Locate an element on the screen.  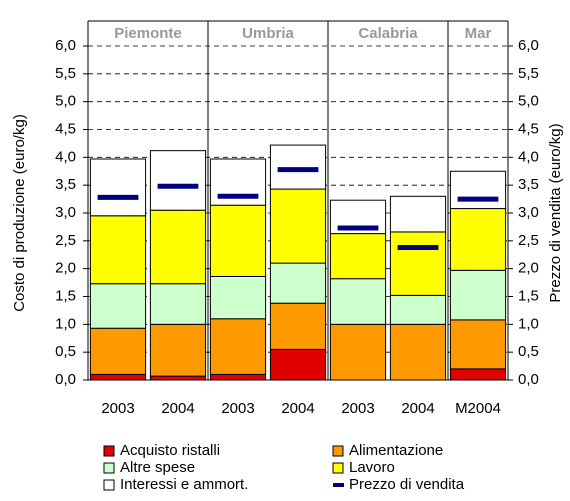
legend-label: Alimentazione is located at coordinates (396, 450).